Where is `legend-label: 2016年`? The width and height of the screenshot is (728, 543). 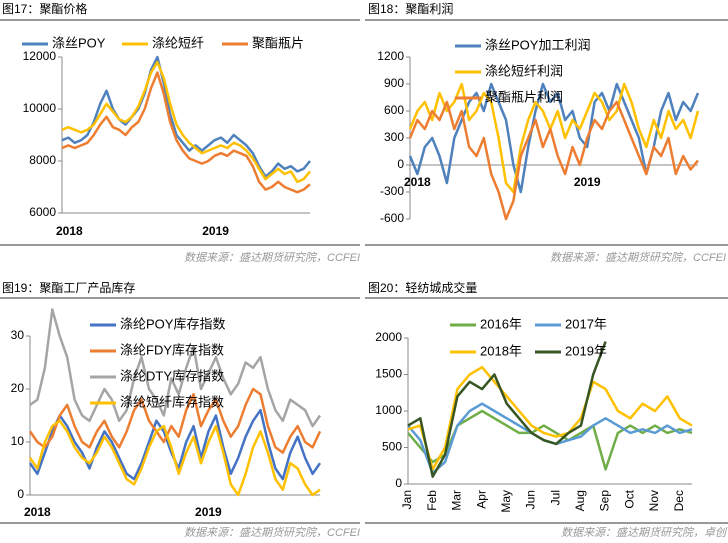
legend-label: 2016年 is located at coordinates (501, 323).